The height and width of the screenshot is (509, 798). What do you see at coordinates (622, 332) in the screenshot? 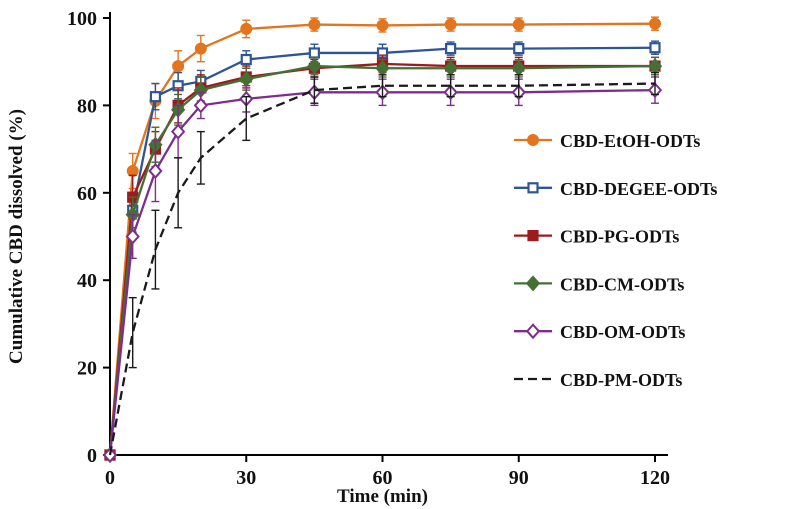
I see `legend-label: CBD-OM-ODTs` at bounding box center [622, 332].